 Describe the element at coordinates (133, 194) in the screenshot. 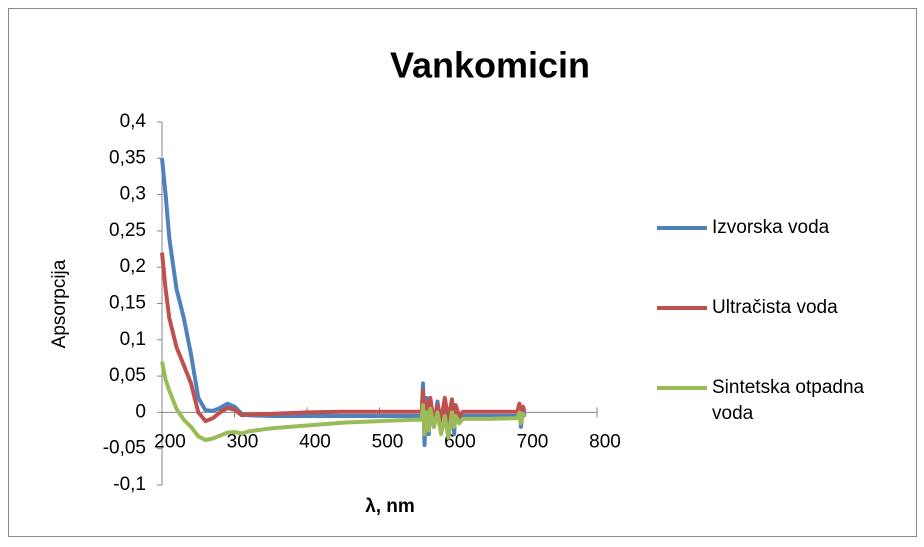

I see `y-tick-label: 0,3` at that location.